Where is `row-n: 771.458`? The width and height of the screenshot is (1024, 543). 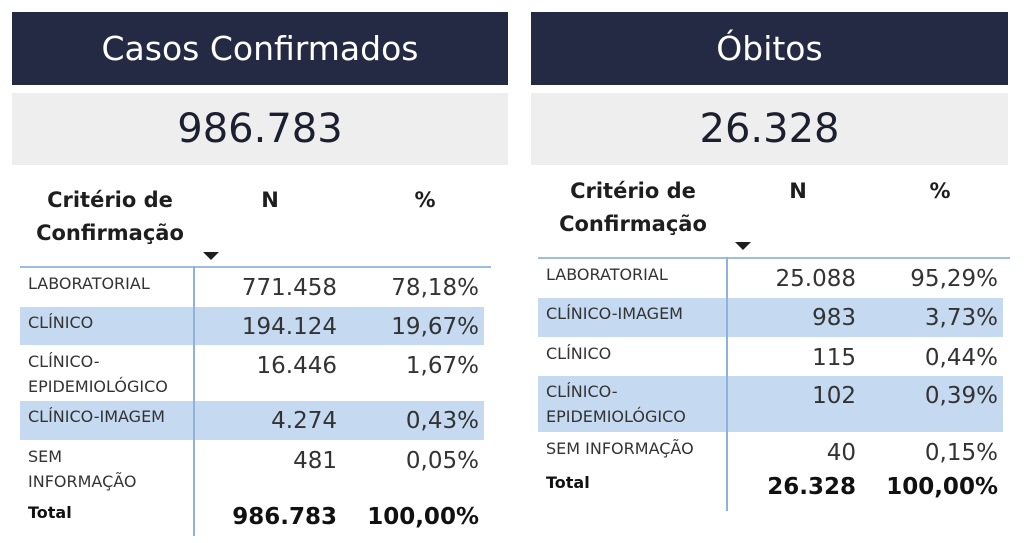
row-n: 771.458 is located at coordinates (289, 288).